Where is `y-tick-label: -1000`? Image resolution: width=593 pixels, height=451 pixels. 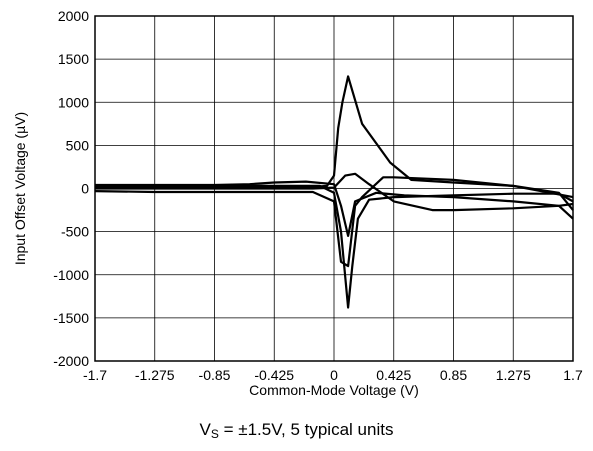 y-tick-label: -1000 is located at coordinates (71, 275).